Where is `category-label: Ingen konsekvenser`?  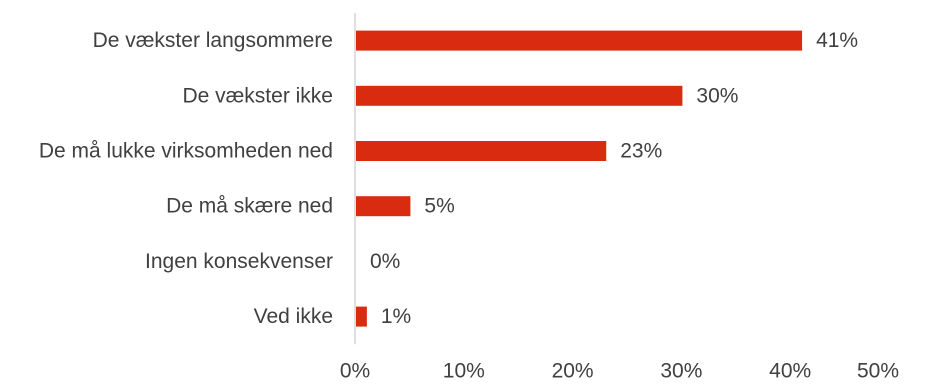
category-label: Ingen konsekvenser is located at coordinates (239, 261).